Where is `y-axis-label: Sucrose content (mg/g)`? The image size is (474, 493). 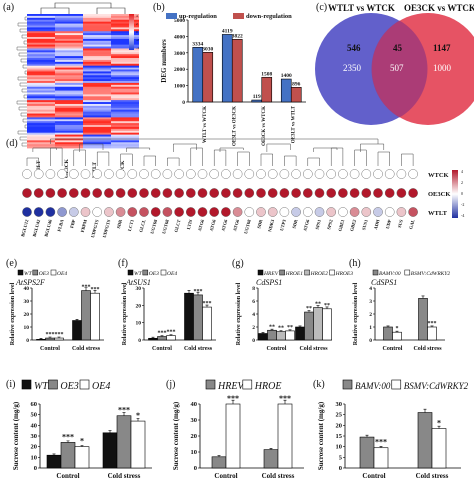 y-axis-label: Sucrose content (mg/g) is located at coordinates (16, 435).